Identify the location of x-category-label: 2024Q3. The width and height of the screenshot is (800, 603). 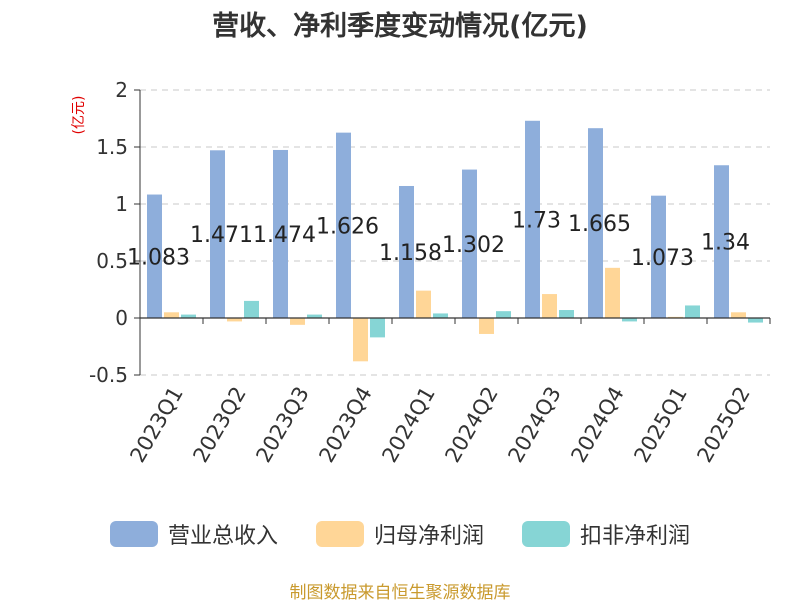
(534, 425).